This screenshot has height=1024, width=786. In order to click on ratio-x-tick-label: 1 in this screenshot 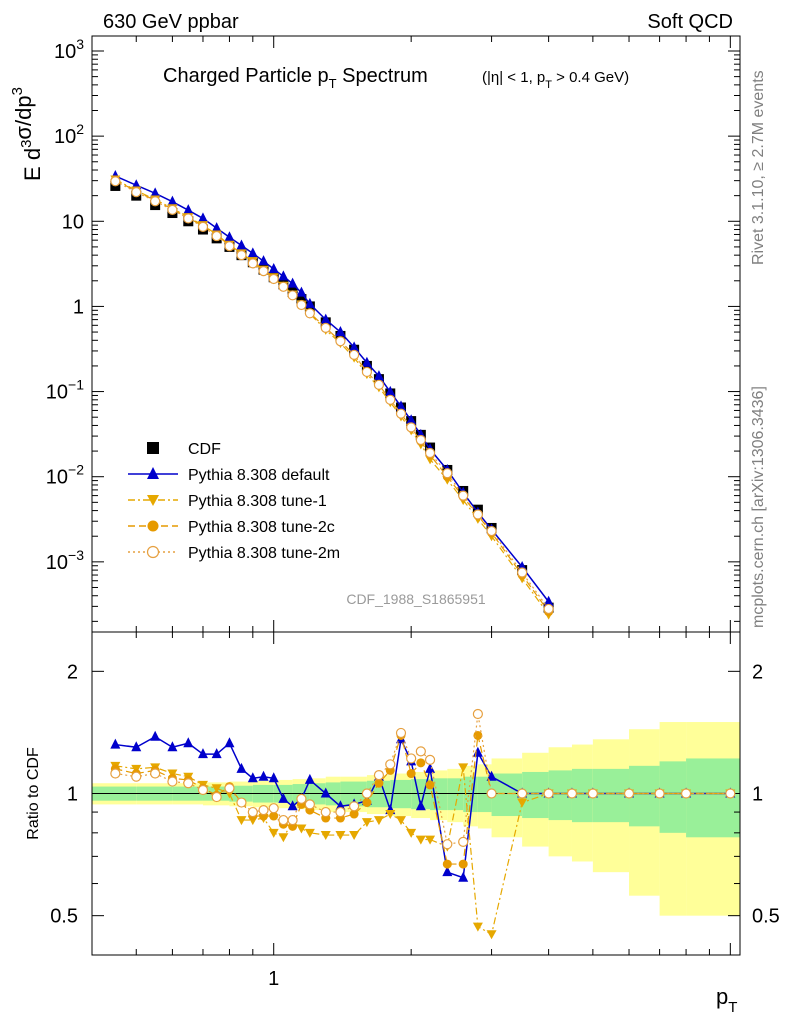, I will do `click(273, 979)`.